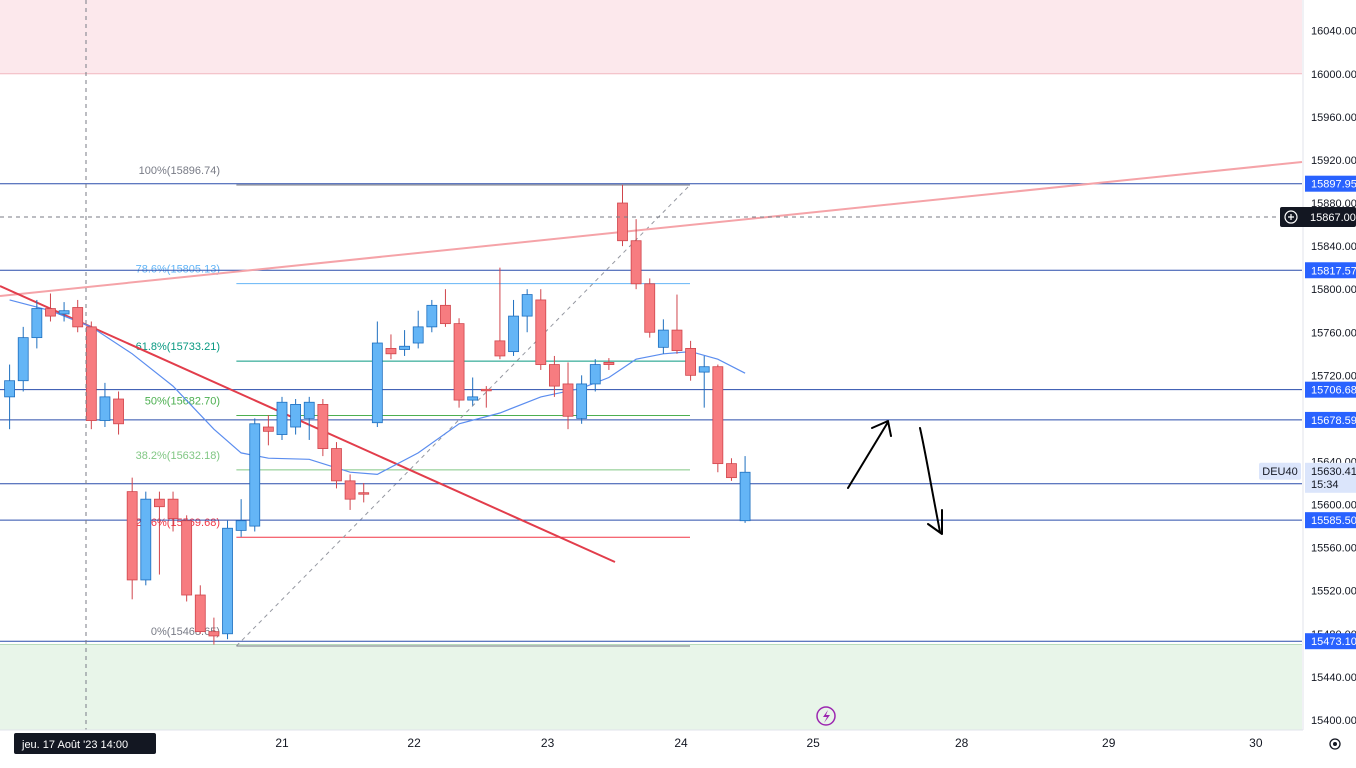 This screenshot has height=768, width=1356. Describe the element at coordinates (1333, 721) in the screenshot. I see `price-tick-label: 15400.00` at that location.